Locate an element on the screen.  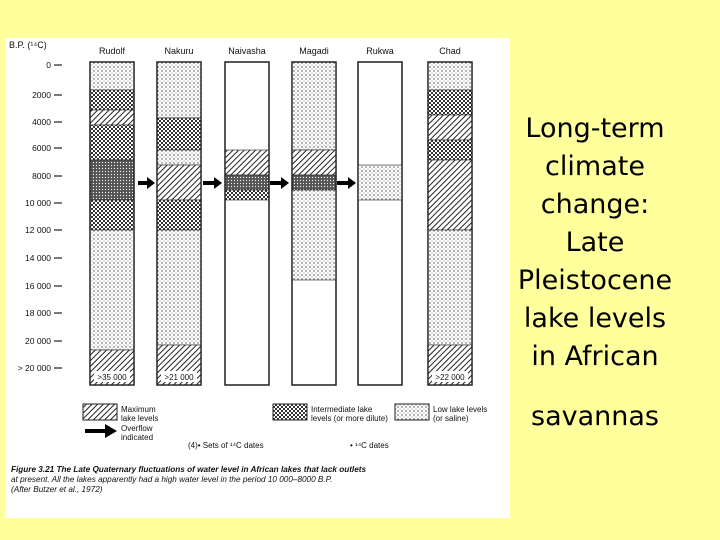
legend-label: • ¹⁴C dates is located at coordinates (369, 445).